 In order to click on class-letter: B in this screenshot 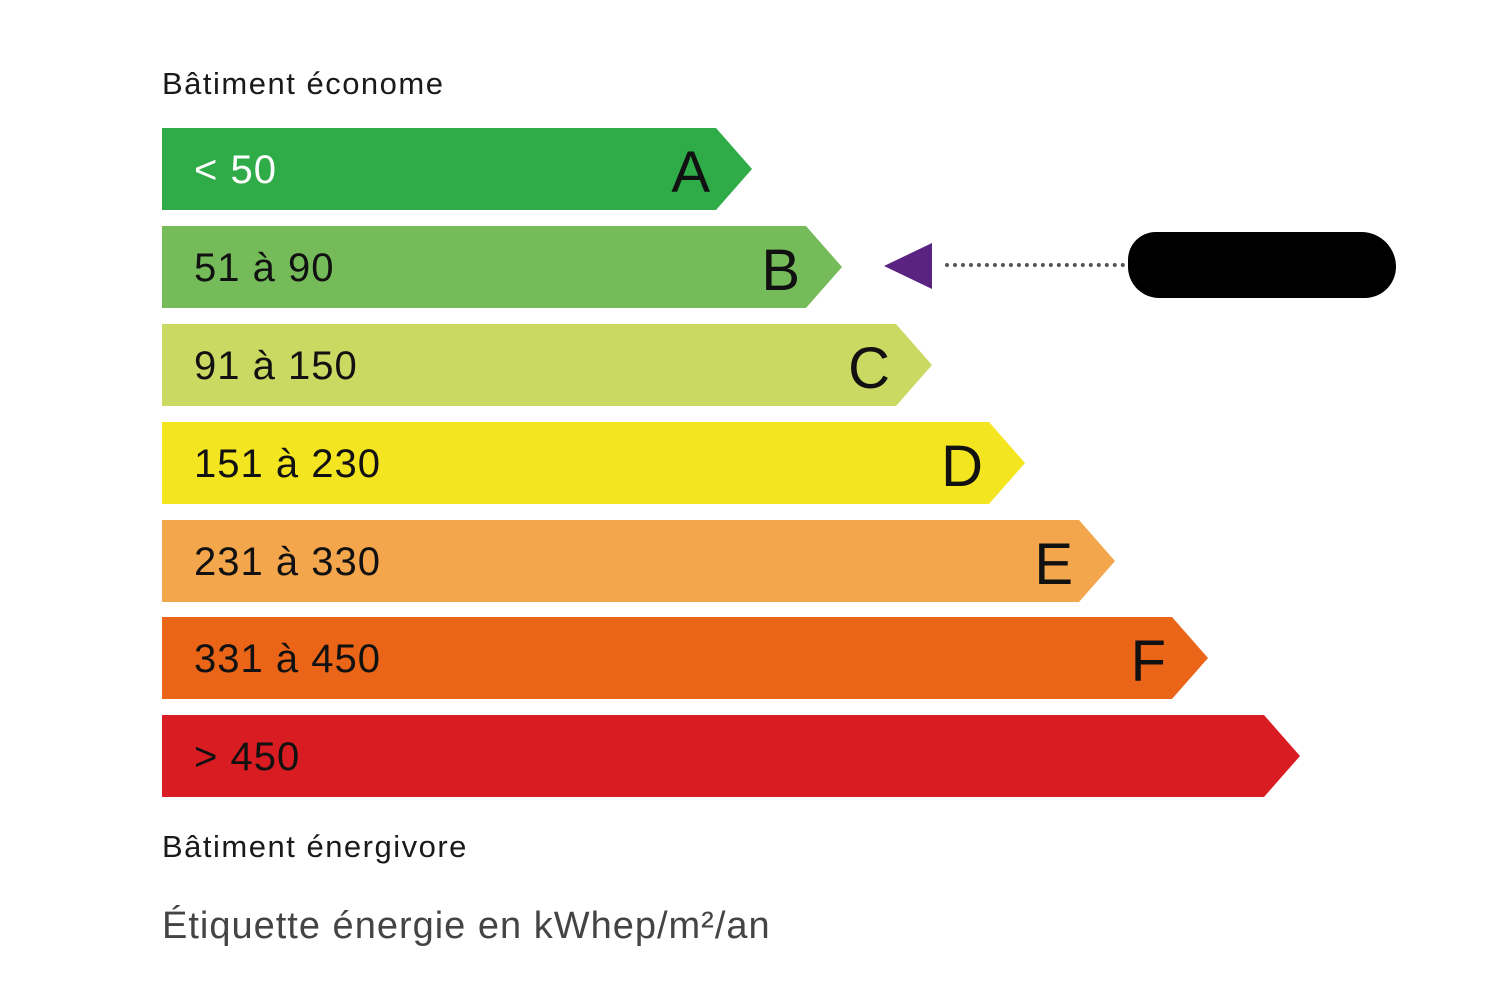, I will do `click(780, 270)`.